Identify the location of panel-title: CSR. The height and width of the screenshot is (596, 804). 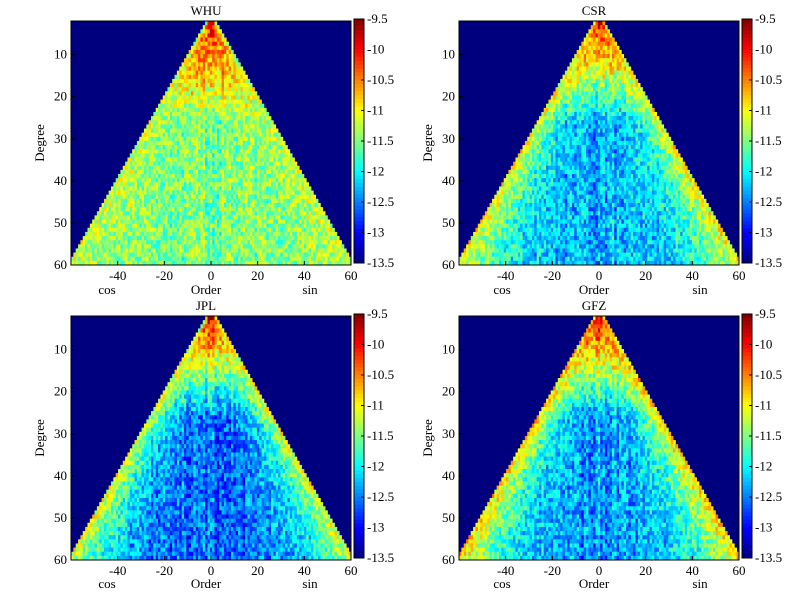
(594, 10).